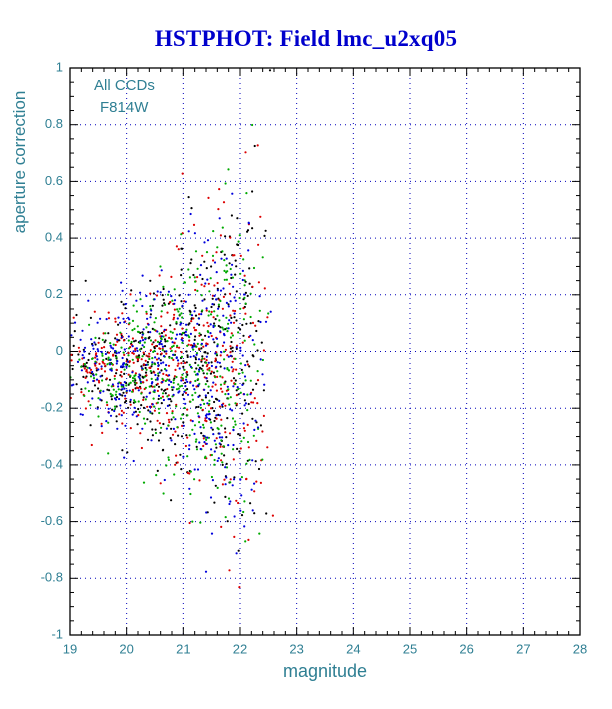 The height and width of the screenshot is (709, 612). Describe the element at coordinates (580, 649) in the screenshot. I see `svg-text: 28` at that location.